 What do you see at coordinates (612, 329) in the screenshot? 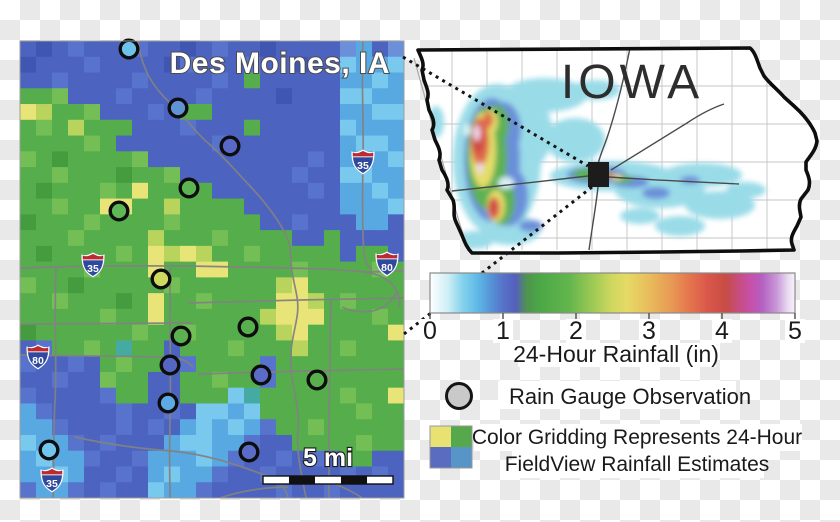
I see `colorbar-ticks: 0 1 2 3 4 5` at bounding box center [612, 329].